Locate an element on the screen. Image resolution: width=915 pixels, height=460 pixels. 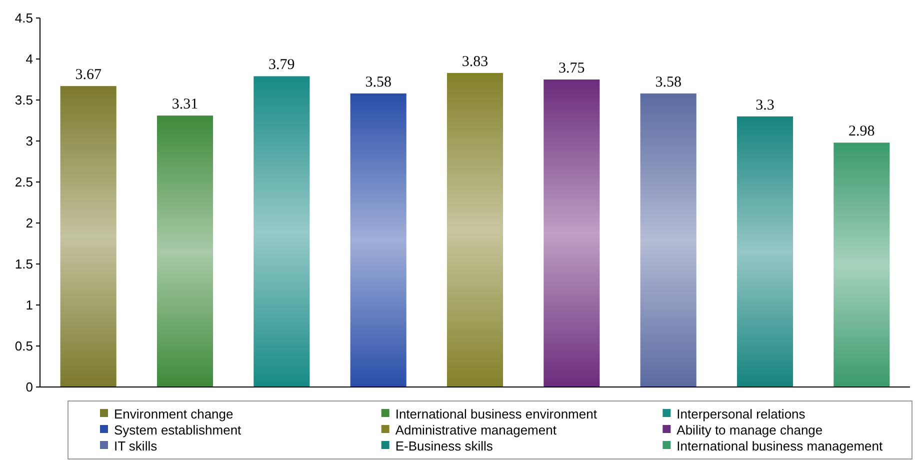
legend-label: International business environment is located at coordinates (496, 414).